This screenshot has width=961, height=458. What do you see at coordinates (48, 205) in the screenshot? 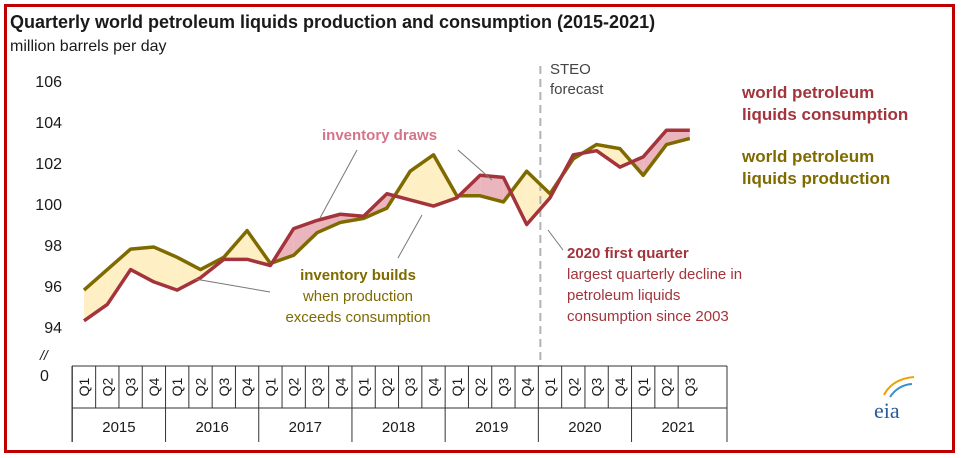
I see `y-tick-label: 100` at bounding box center [48, 205].